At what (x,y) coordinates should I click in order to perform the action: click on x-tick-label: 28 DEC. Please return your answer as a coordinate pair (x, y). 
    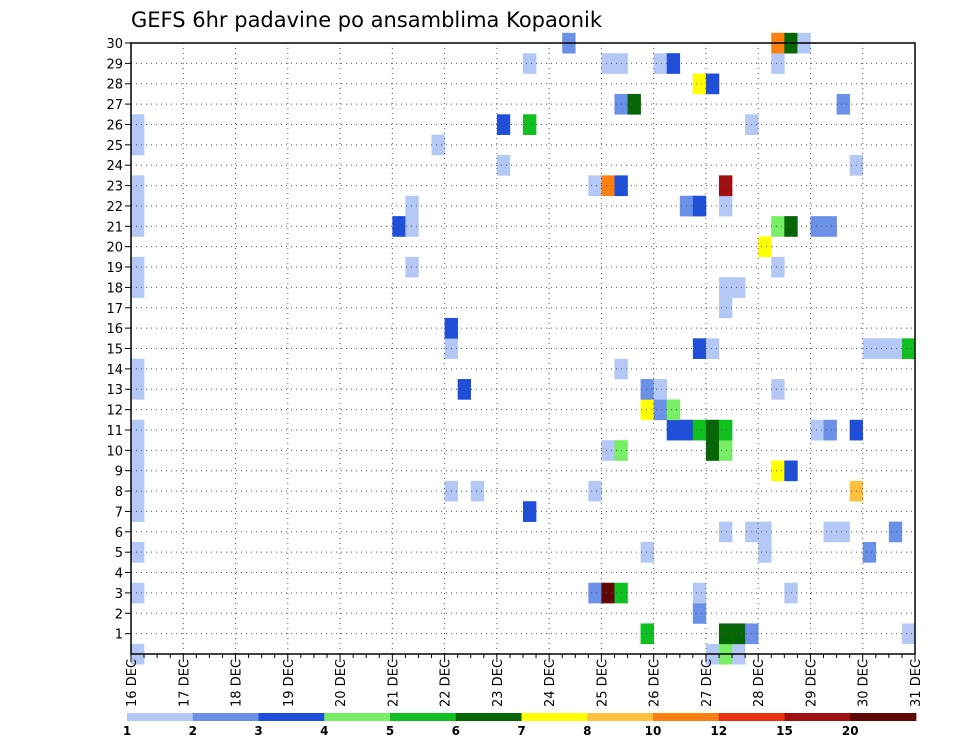
    Looking at the image, I should click on (759, 683).